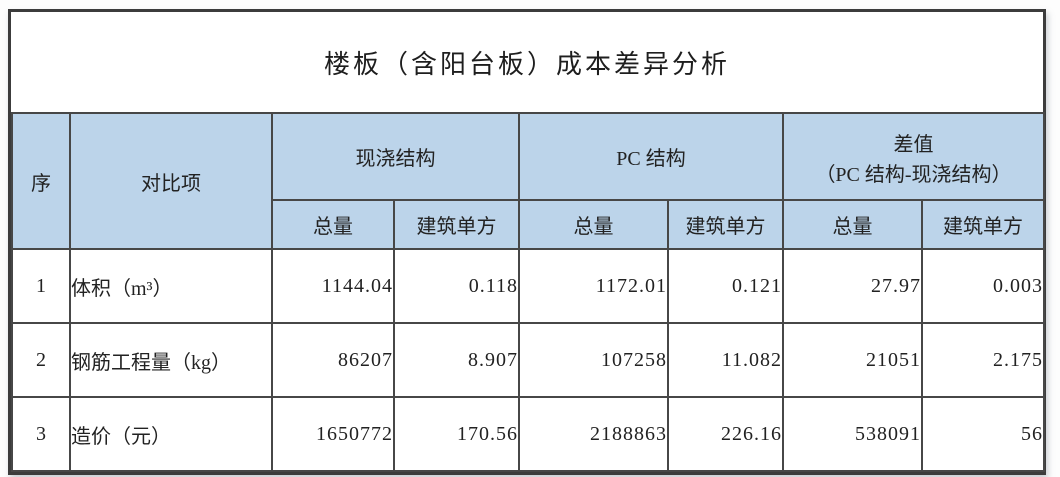 This screenshot has width=1060, height=477. Describe the element at coordinates (41, 434) in the screenshot. I see `row-seq: 3` at that location.